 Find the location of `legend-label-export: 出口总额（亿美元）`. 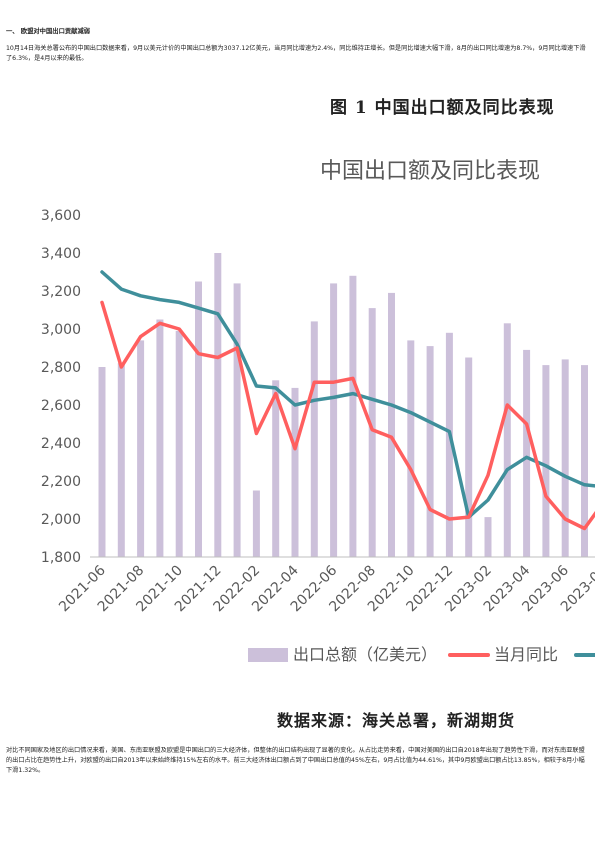

legend-label-export: 出口总额（亿美元） is located at coordinates (365, 654).